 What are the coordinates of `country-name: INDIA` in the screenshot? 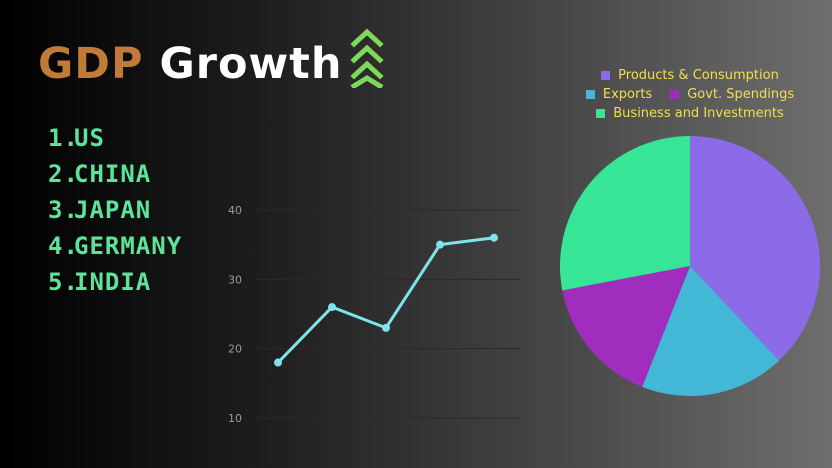 It's located at (113, 282).